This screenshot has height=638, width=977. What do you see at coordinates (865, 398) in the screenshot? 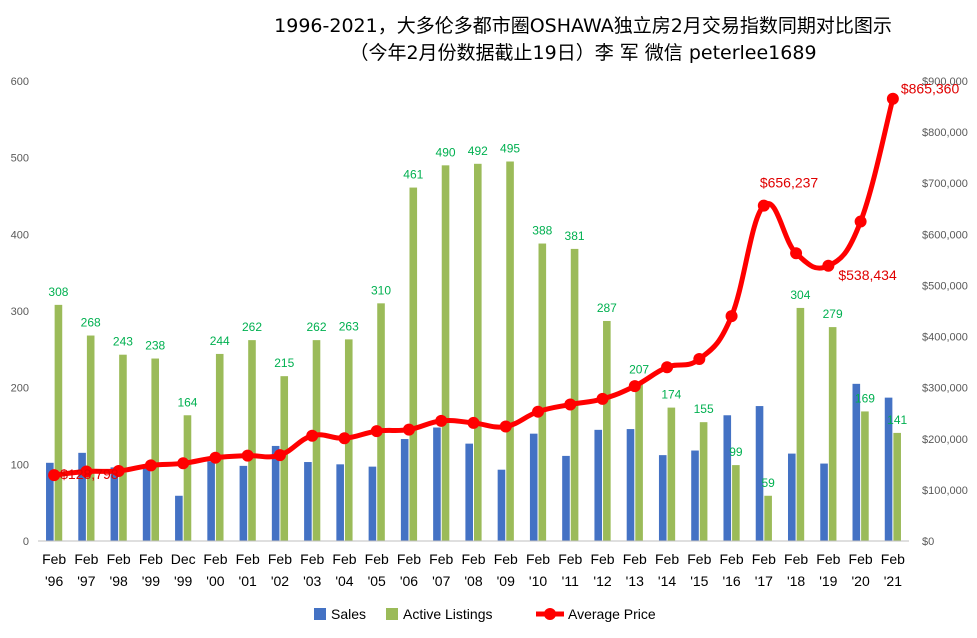
I see `active-listings-data-label: 169` at bounding box center [865, 398].